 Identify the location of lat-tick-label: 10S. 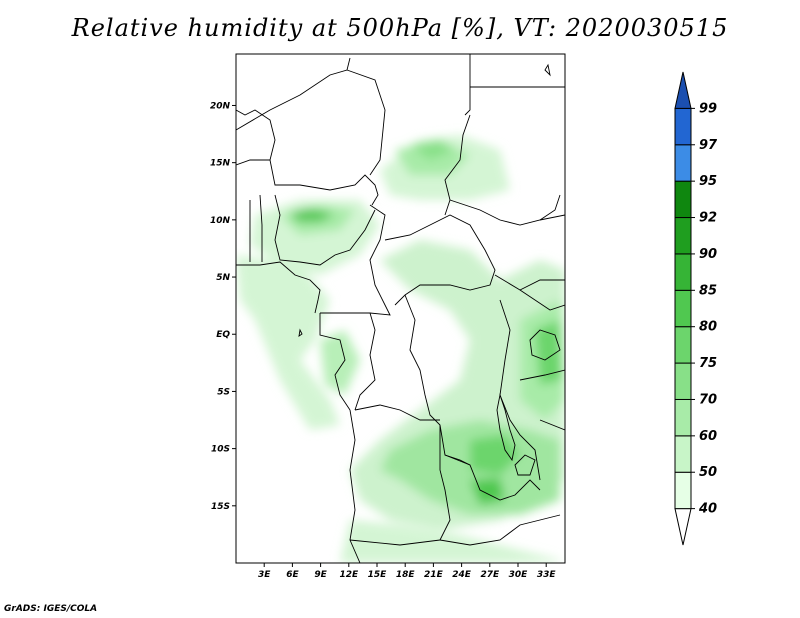
(220, 450).